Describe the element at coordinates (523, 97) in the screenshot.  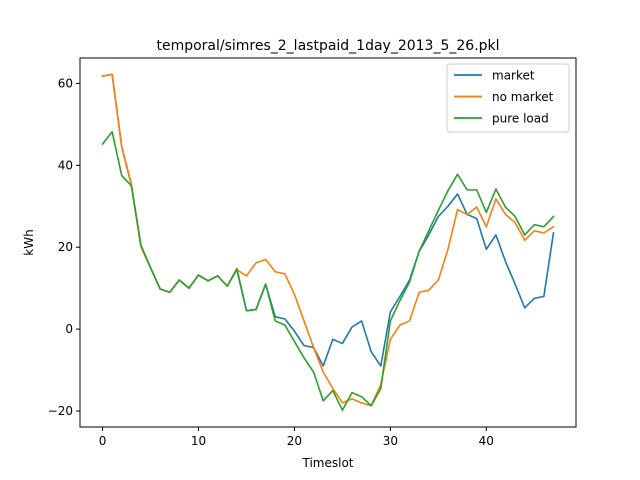
I see `legend-label-1: no market` at that location.